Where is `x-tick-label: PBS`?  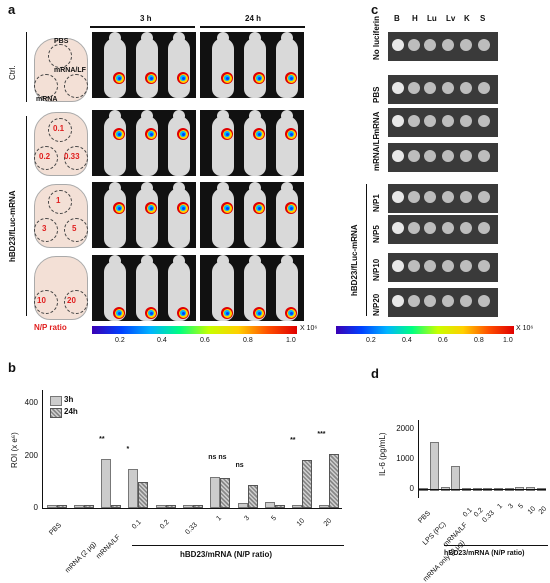
x-tick-label: PBS is located at coordinates (55, 529).